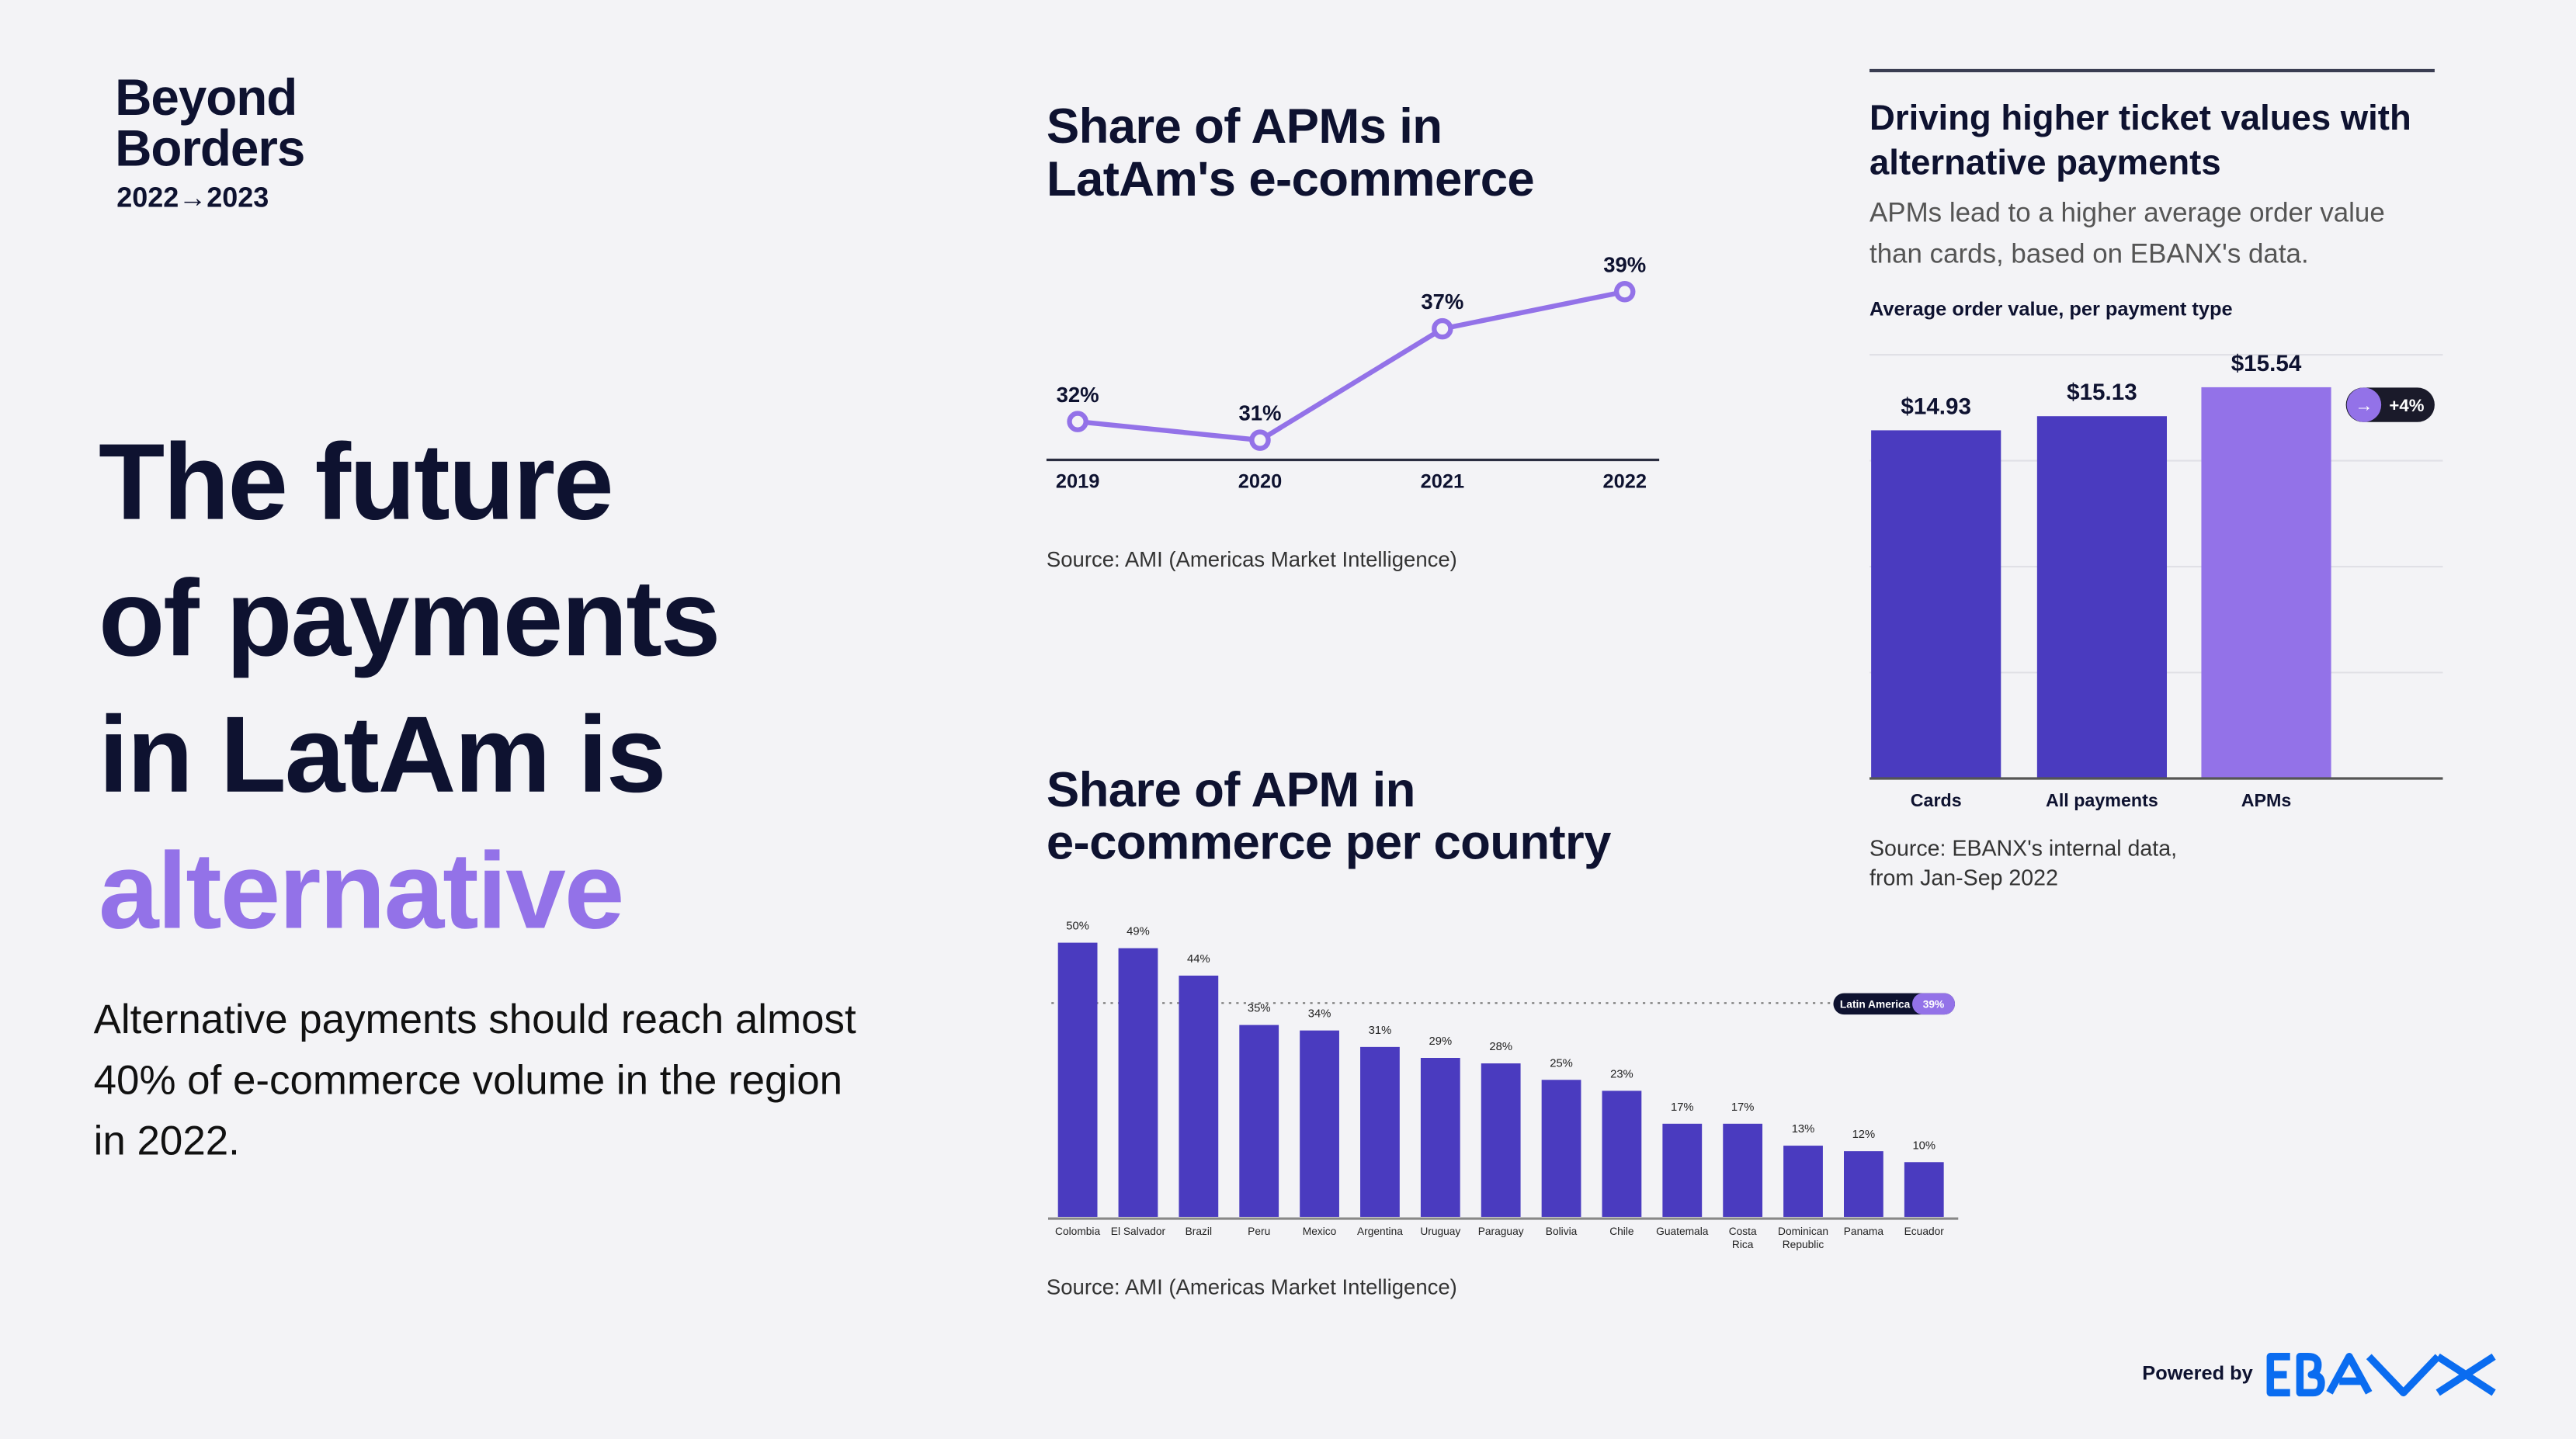 This screenshot has height=1439, width=2576. I want to click on data-label: 32%, so click(1078, 395).